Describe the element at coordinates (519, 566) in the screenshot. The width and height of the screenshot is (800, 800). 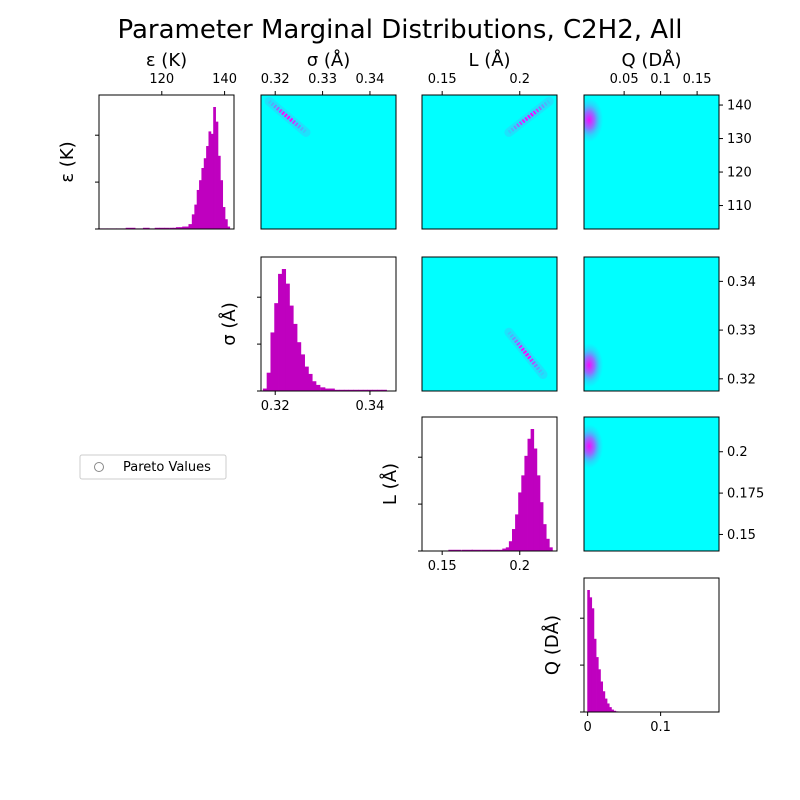
I see `bottom-tick-label-L: 0.2` at that location.